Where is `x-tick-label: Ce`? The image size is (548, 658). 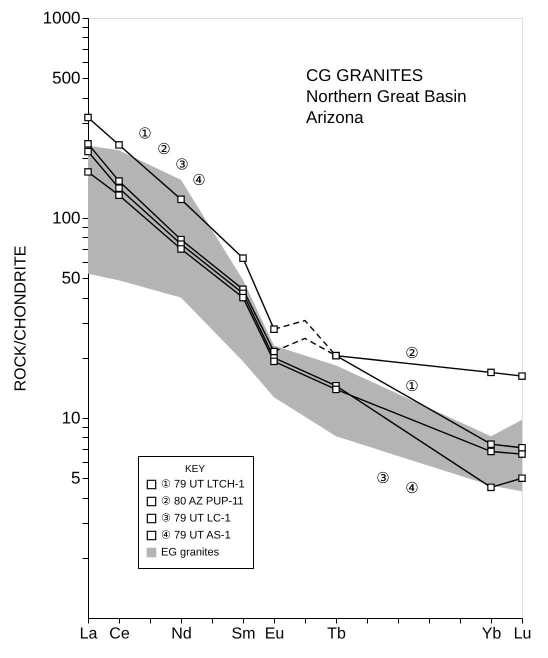 x-tick-label: Ce is located at coordinates (119, 634).